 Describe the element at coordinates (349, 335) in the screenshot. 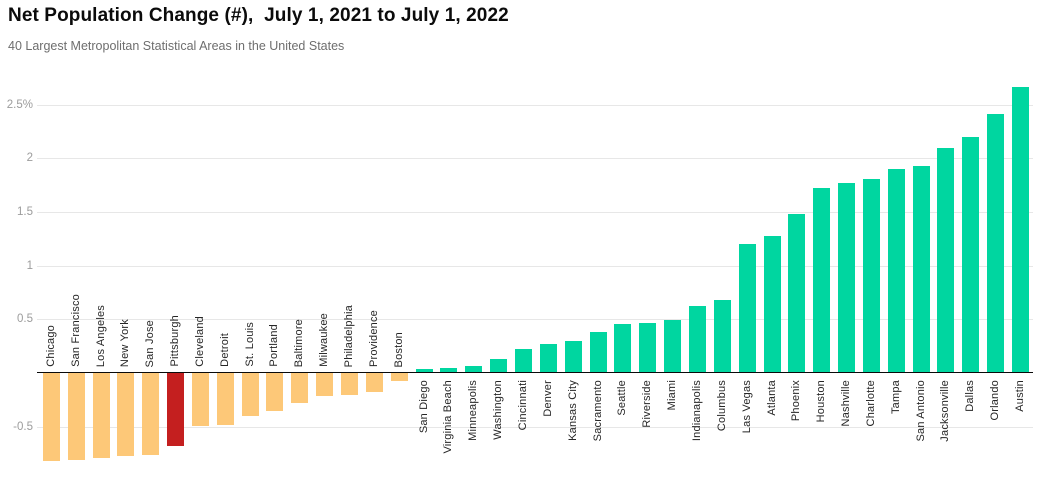

I see `x-label-philadelphia: Philadelphia` at that location.